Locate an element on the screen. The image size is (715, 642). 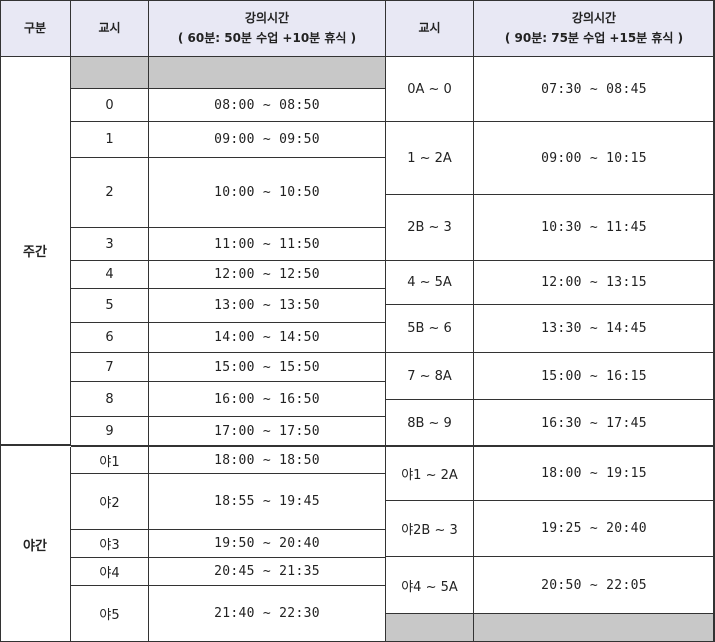
left-time-6: 13:00 ~ 13:50 is located at coordinates (267, 306).